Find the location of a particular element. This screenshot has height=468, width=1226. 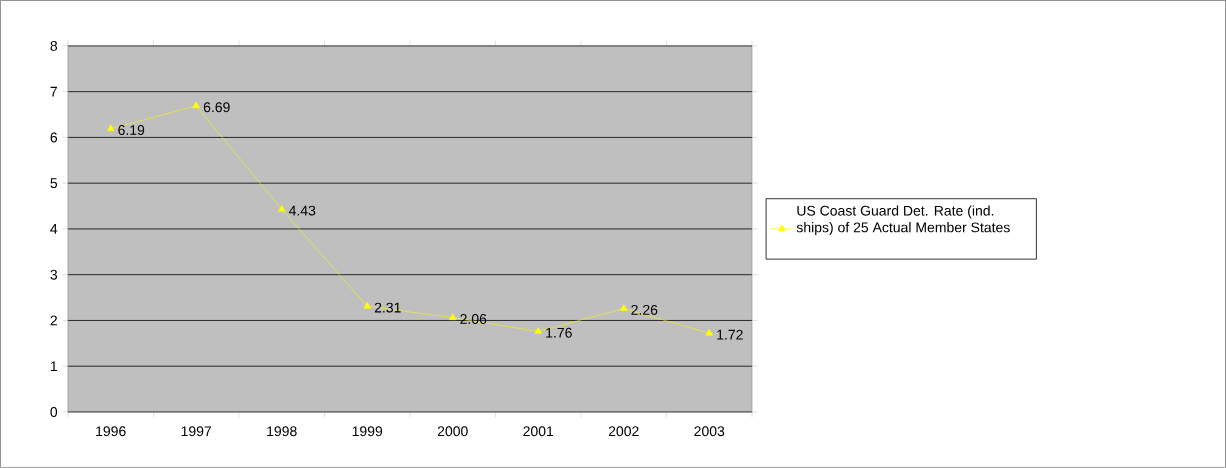

x-tick-label: 1997 is located at coordinates (196, 431).